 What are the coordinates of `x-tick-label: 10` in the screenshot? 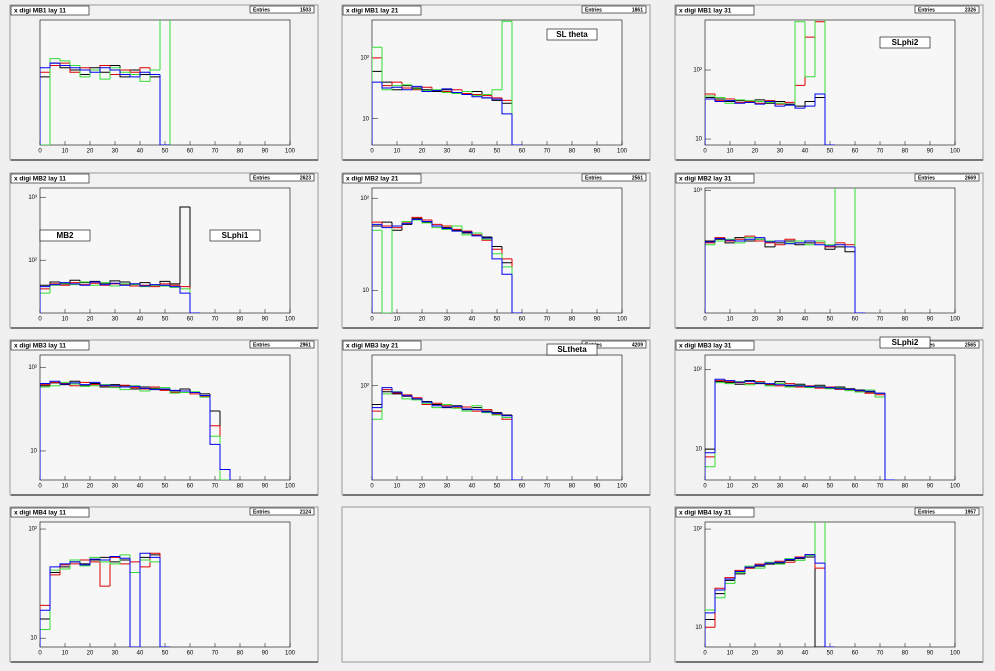 It's located at (397, 487).